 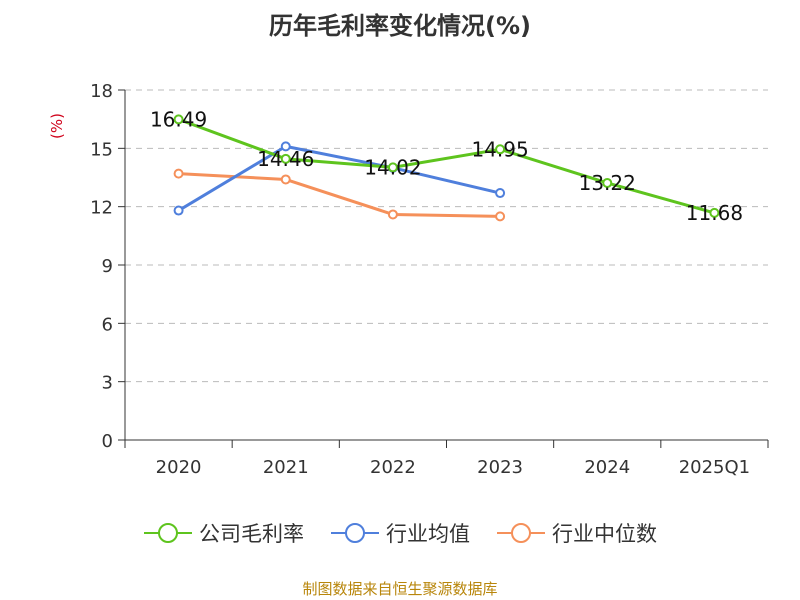 What do you see at coordinates (101, 208) in the screenshot?
I see `y-tick-label: 12` at bounding box center [101, 208].